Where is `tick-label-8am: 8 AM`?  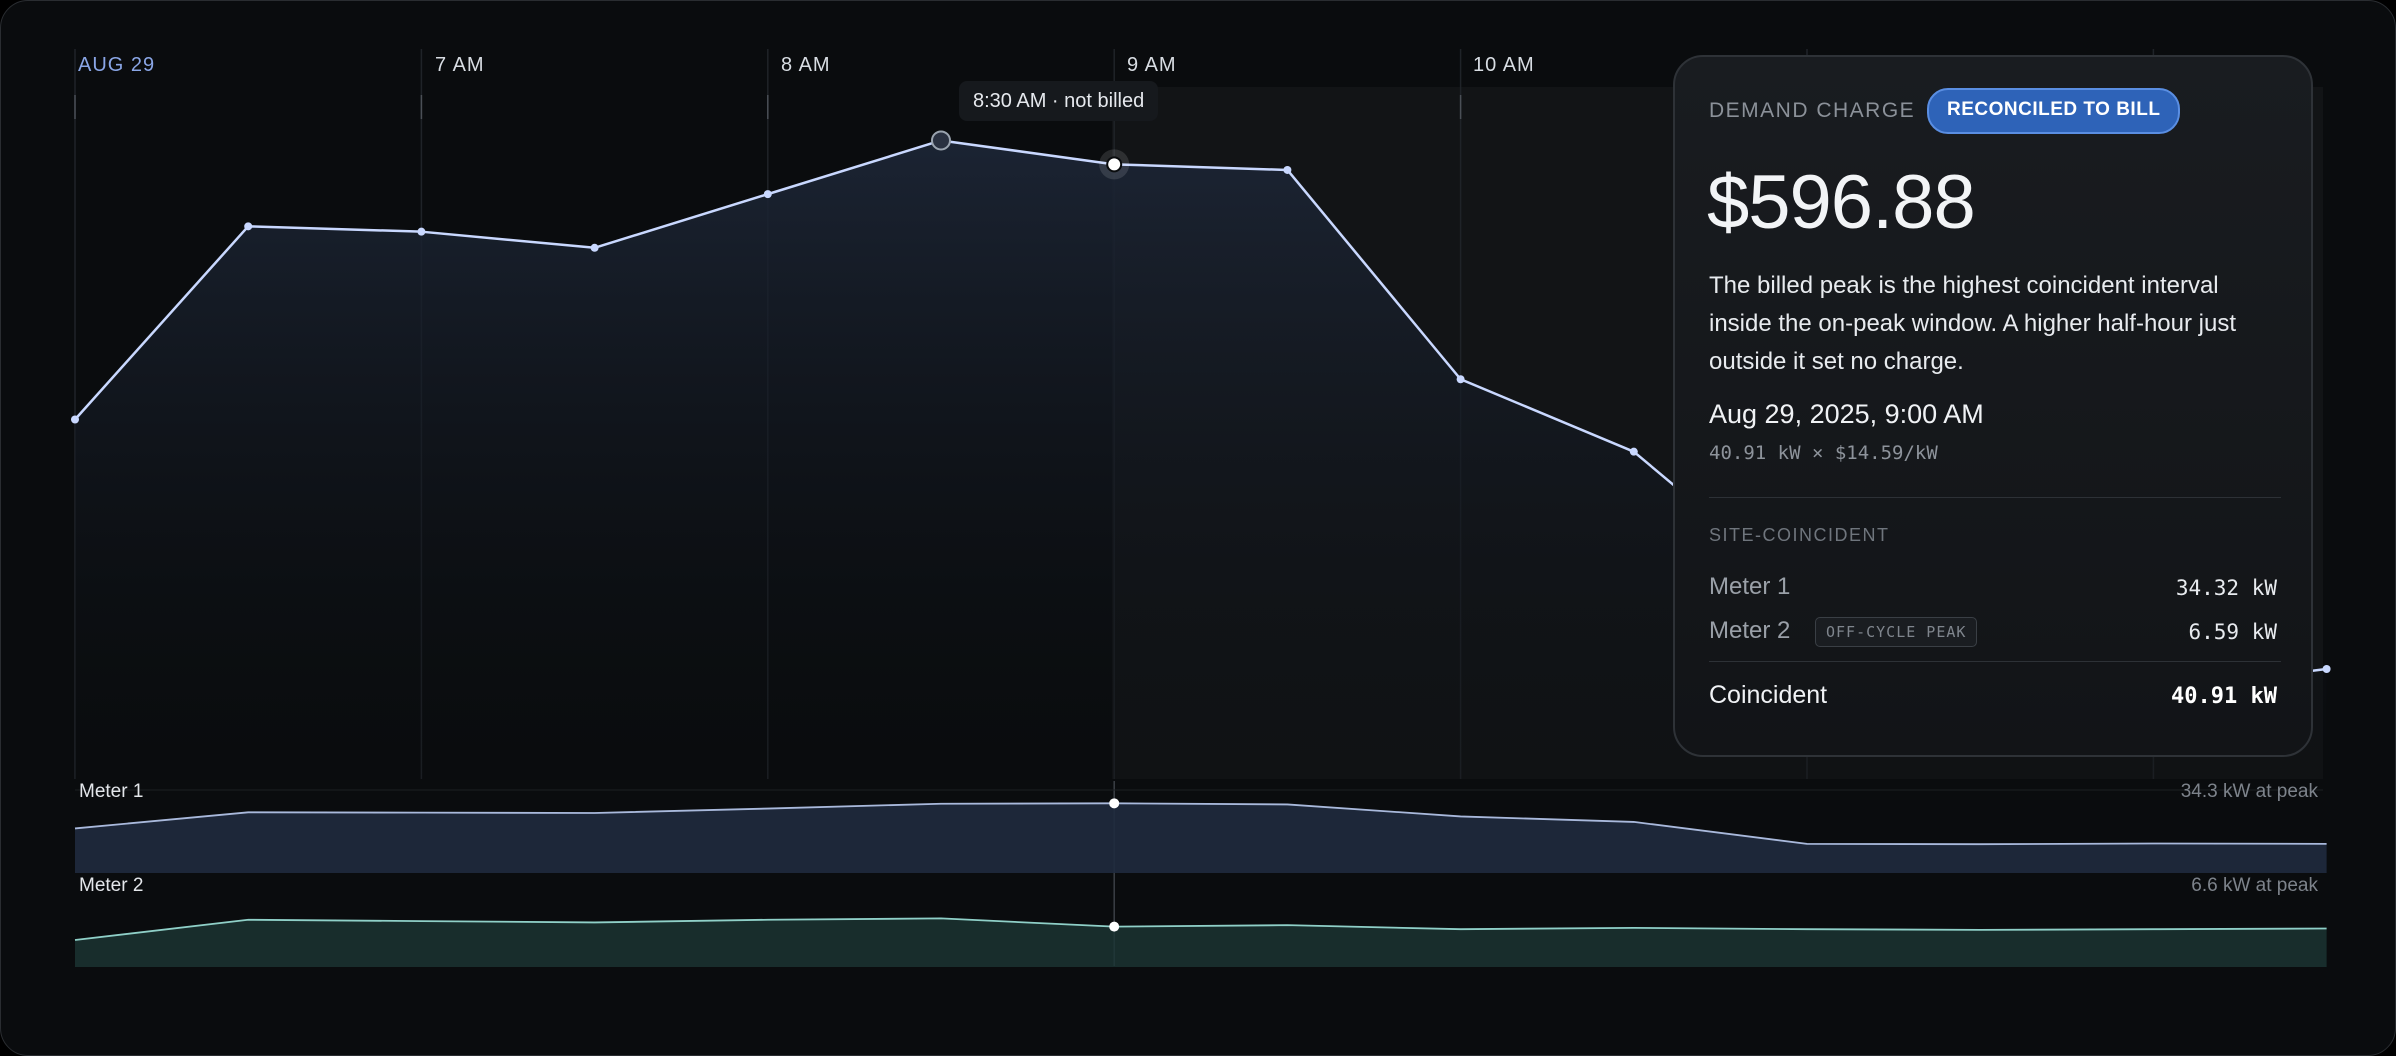 tick-label-8am: 8 AM is located at coordinates (806, 65).